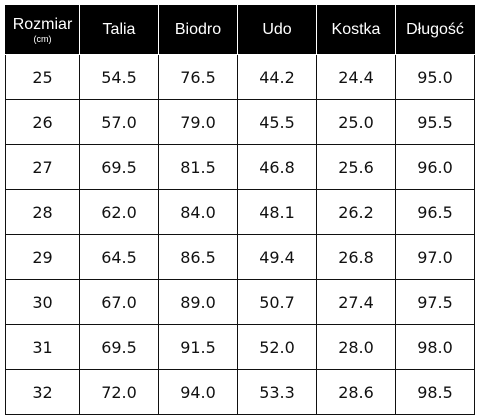 The width and height of the screenshot is (480, 415). Describe the element at coordinates (277, 212) in the screenshot. I see `table-cell: 48.1` at that location.